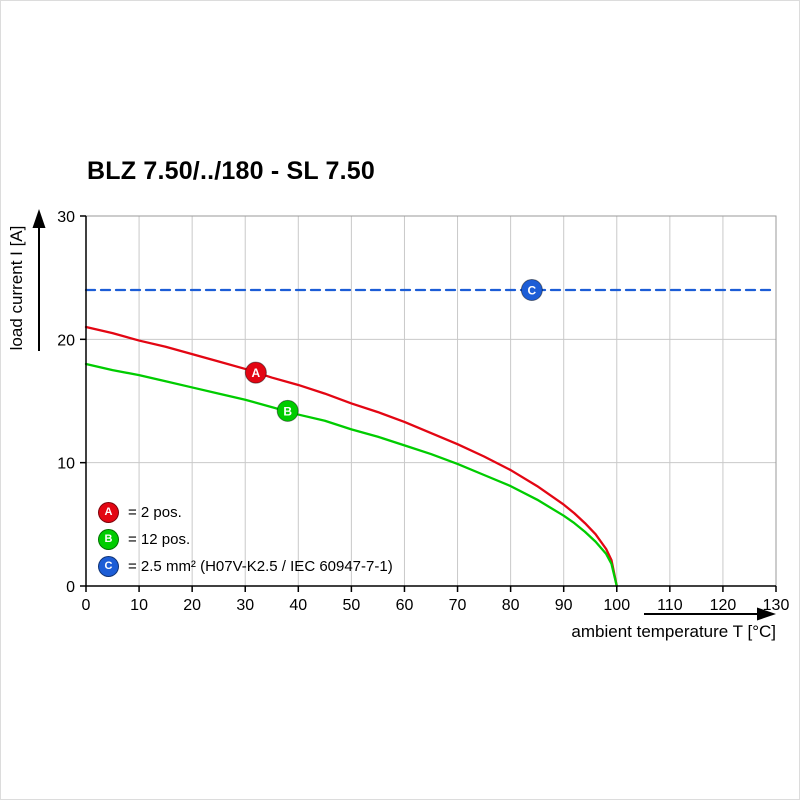 The image size is (800, 800). I want to click on x-tick-label: 70, so click(458, 605).